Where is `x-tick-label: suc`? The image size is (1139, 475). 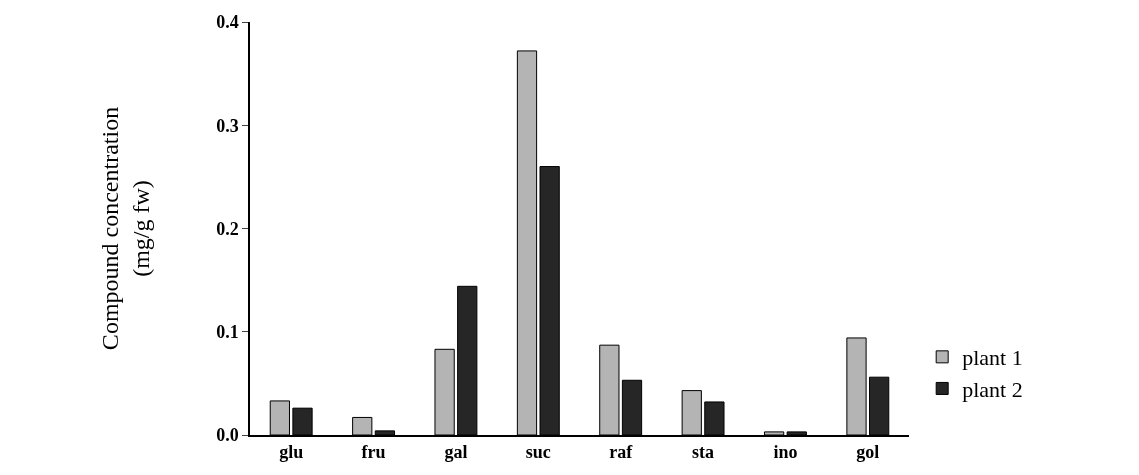 x-tick-label: suc is located at coordinates (538, 452).